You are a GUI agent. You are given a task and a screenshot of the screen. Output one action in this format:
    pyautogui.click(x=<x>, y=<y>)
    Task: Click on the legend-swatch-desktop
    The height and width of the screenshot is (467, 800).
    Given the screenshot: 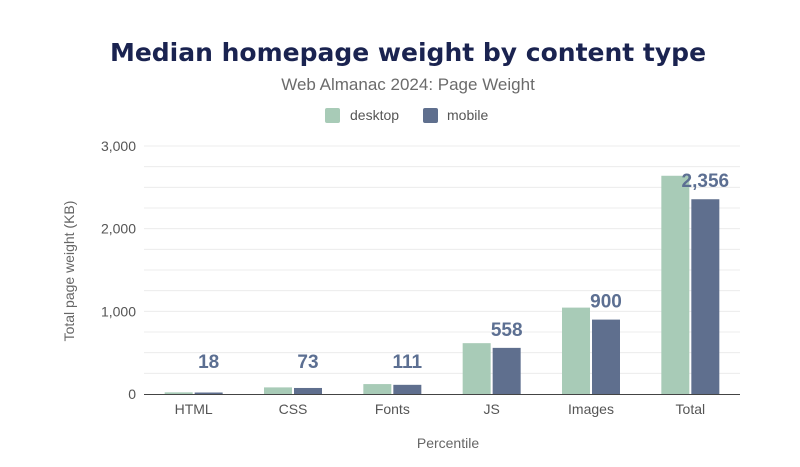 What is the action you would take?
    pyautogui.click(x=332, y=115)
    